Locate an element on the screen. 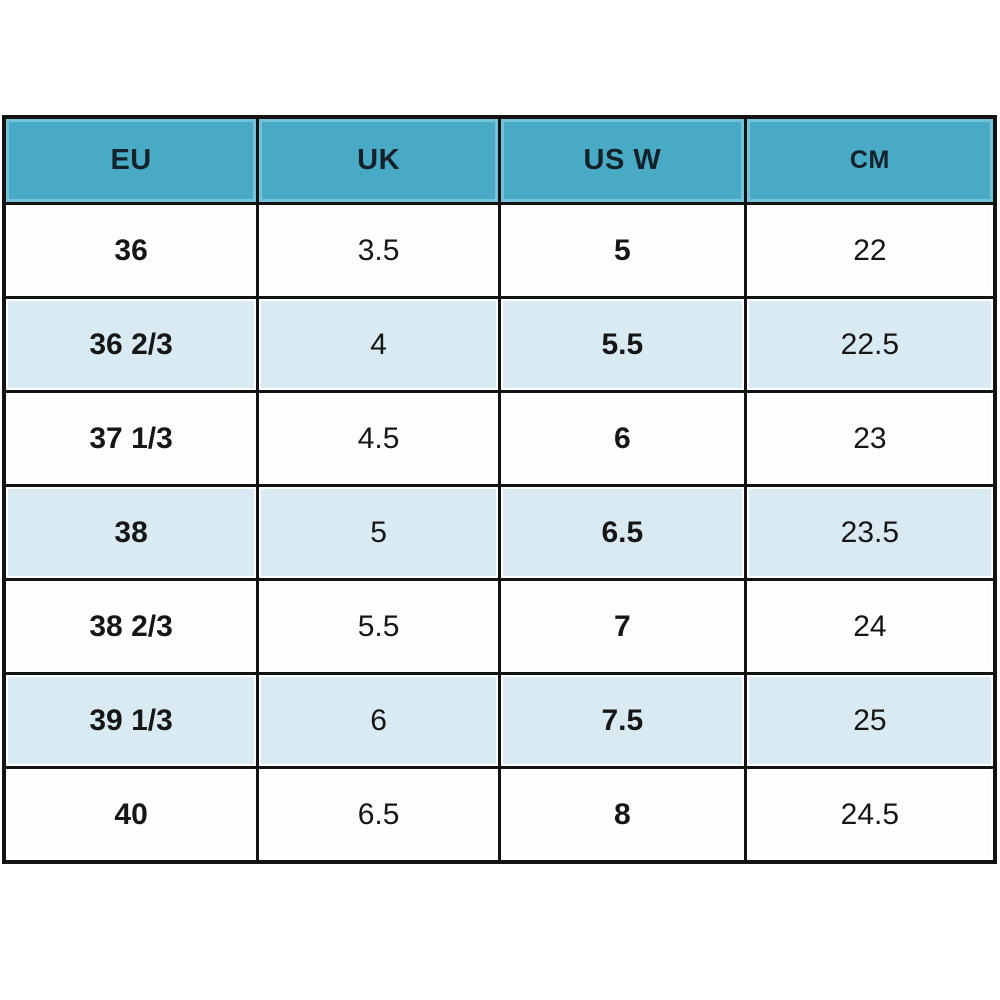 The image size is (1000, 1000). header-cell-uk: UK is located at coordinates (378, 160).